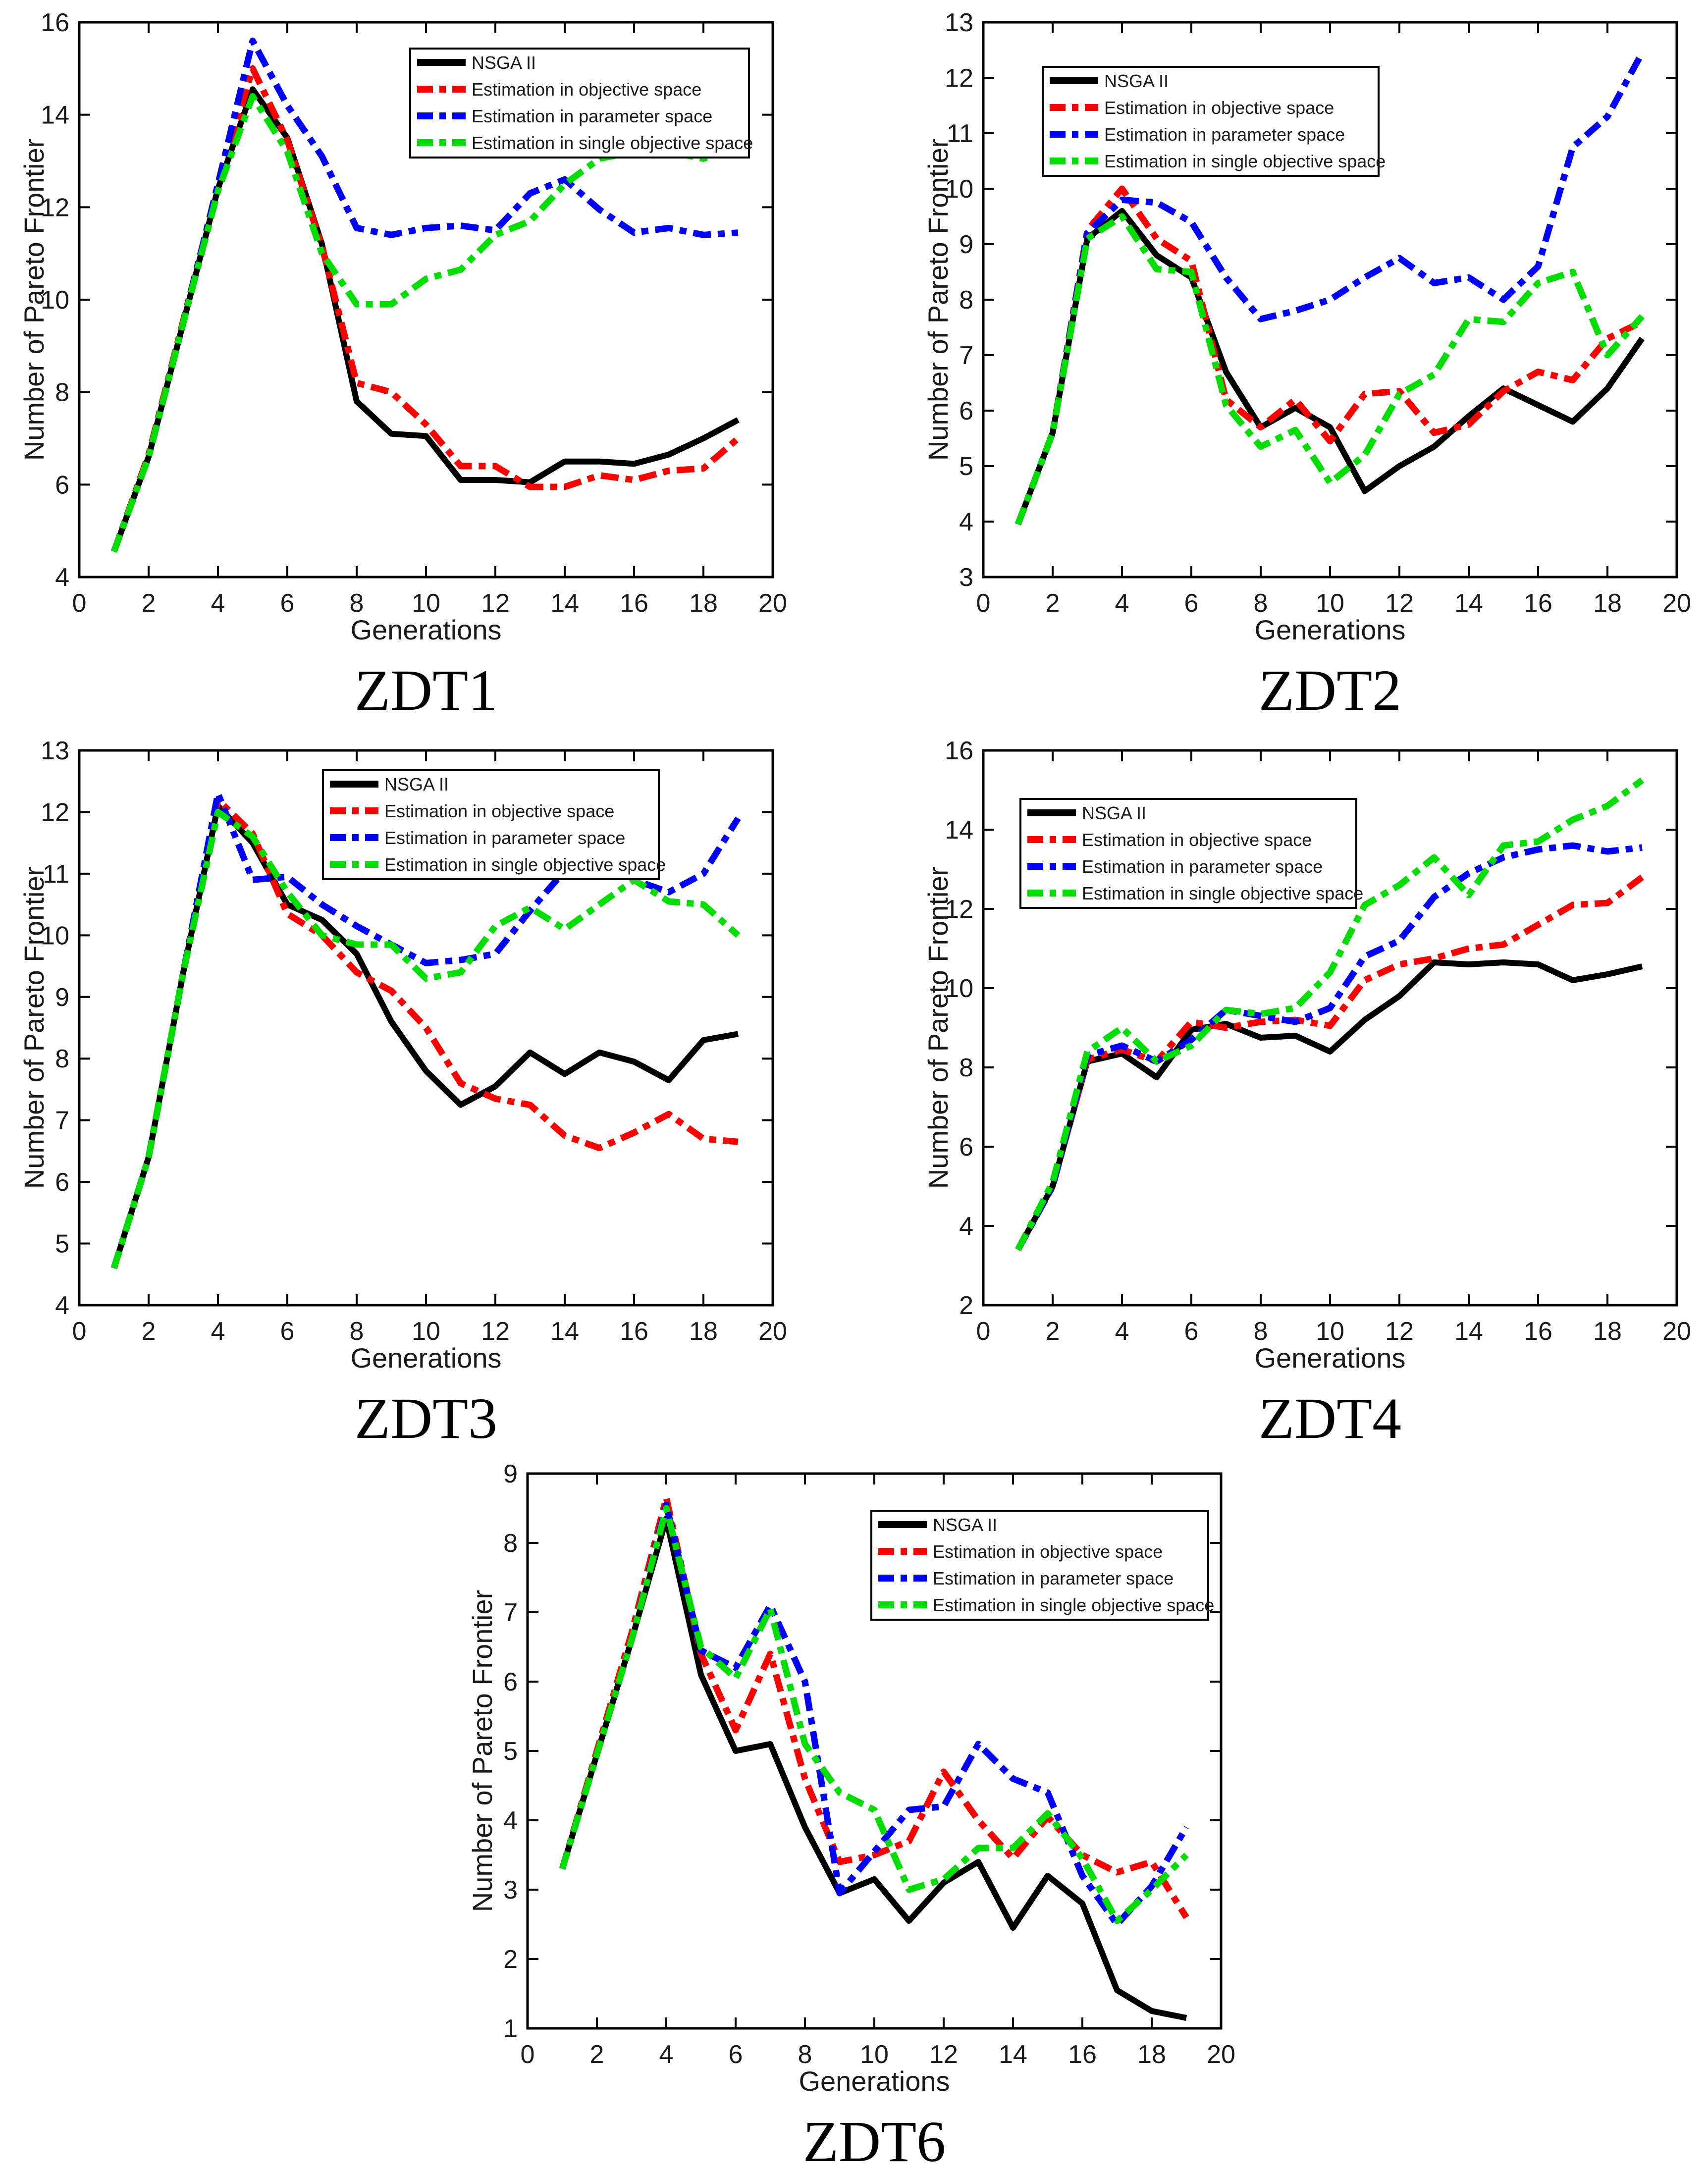 This screenshot has height=2170, width=1708. I want to click on series-line-estimation-in-single-objective-space, so click(874, 1714).